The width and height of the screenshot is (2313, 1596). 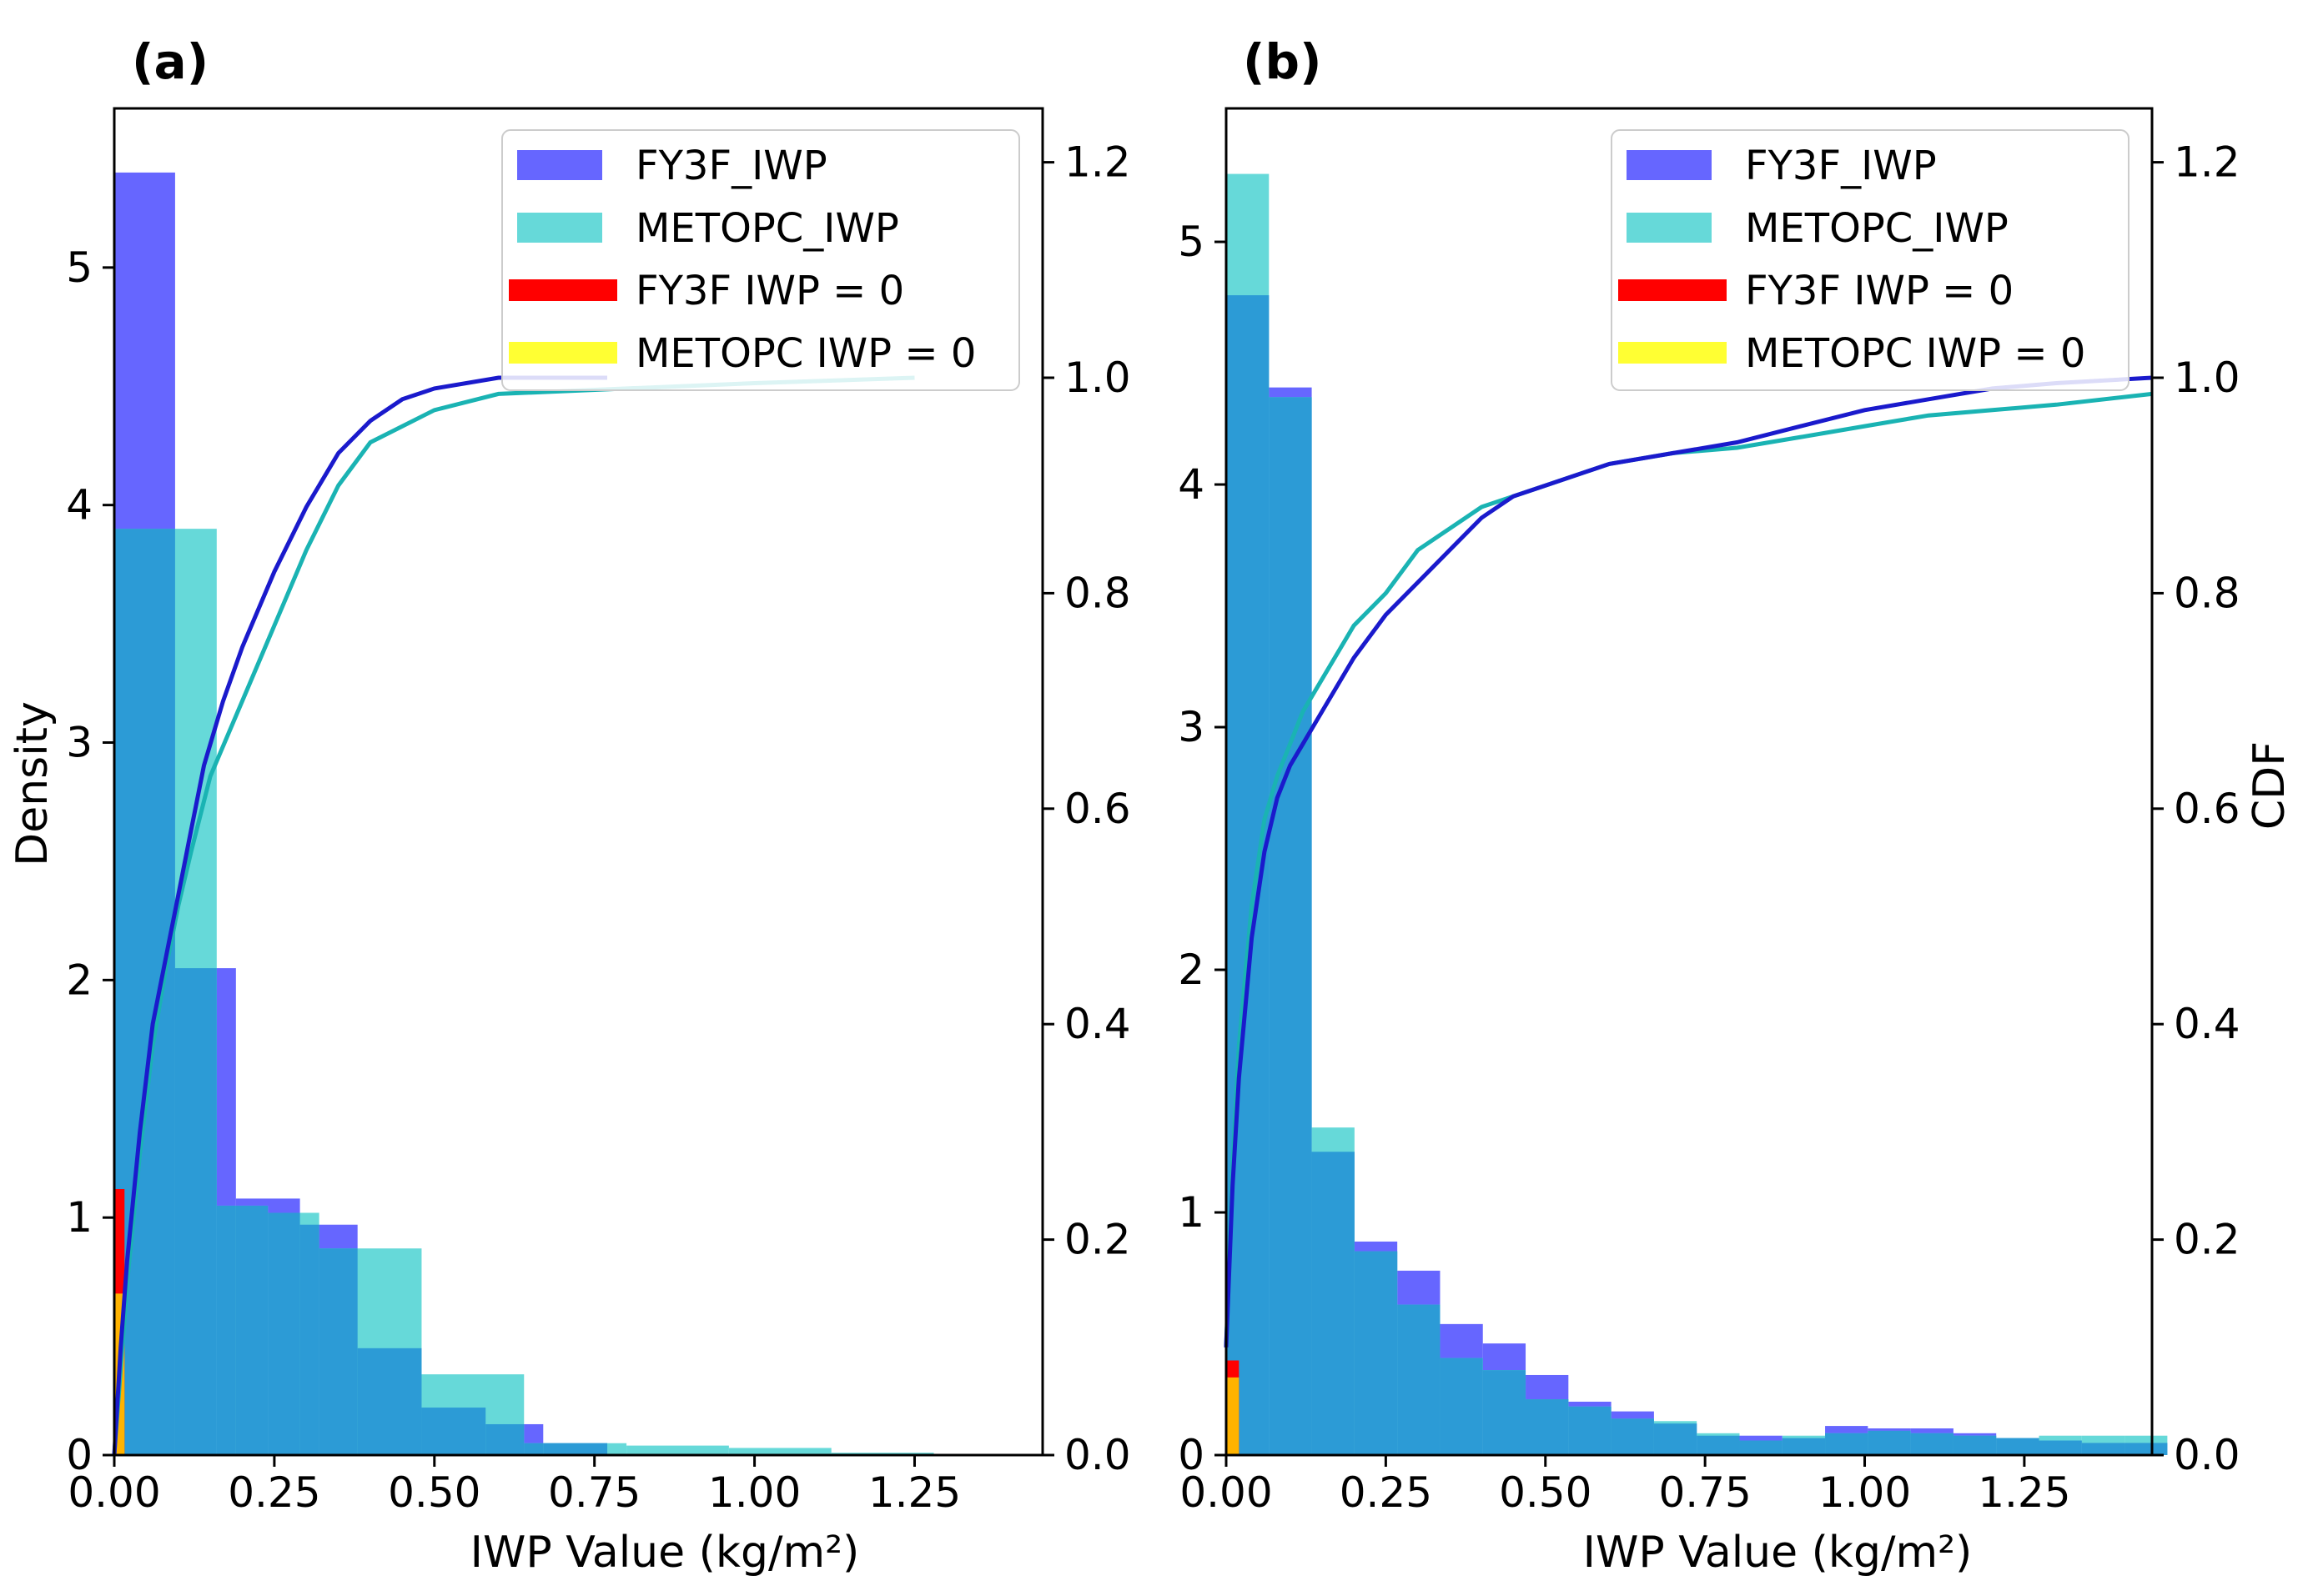 I want to click on x-axis-title-a: IWP Value (kg/m²), so click(x=665, y=1553).